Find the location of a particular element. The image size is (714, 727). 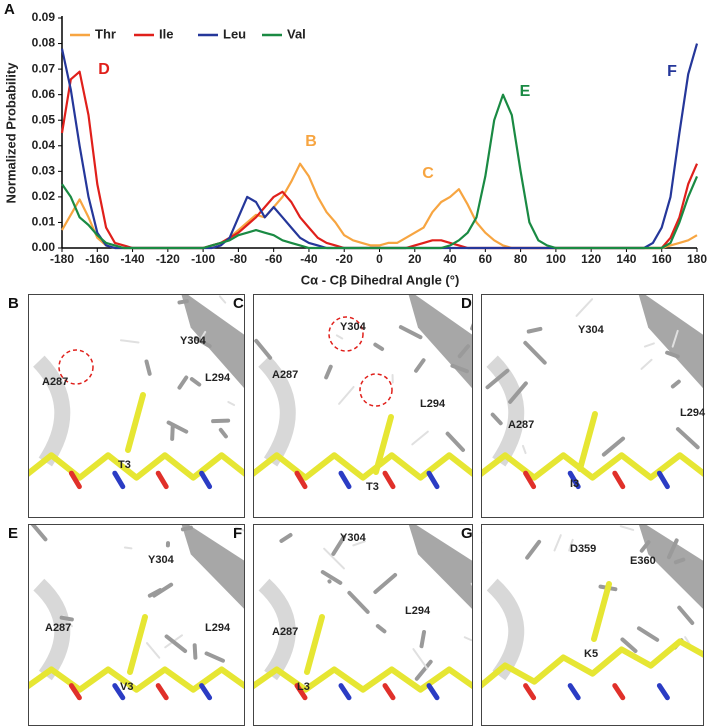

panel-letter: F is located at coordinates (237, 533).